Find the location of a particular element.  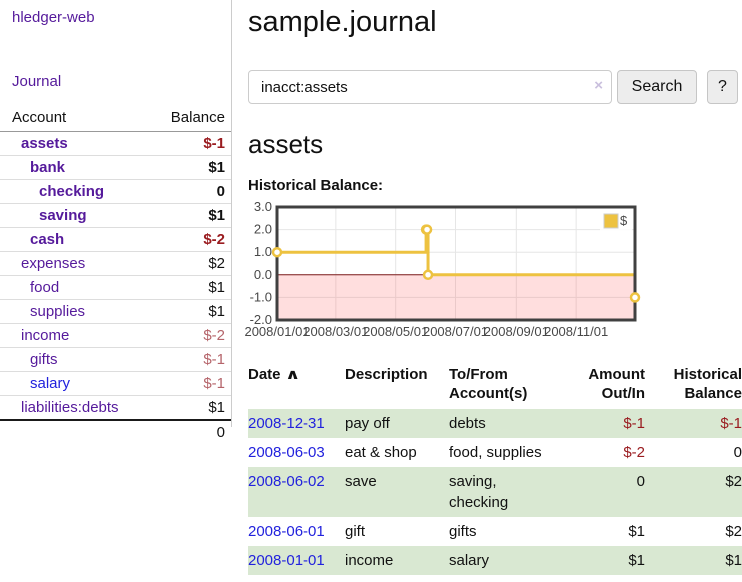

y-tick-label: 1.0 is located at coordinates (263, 251).